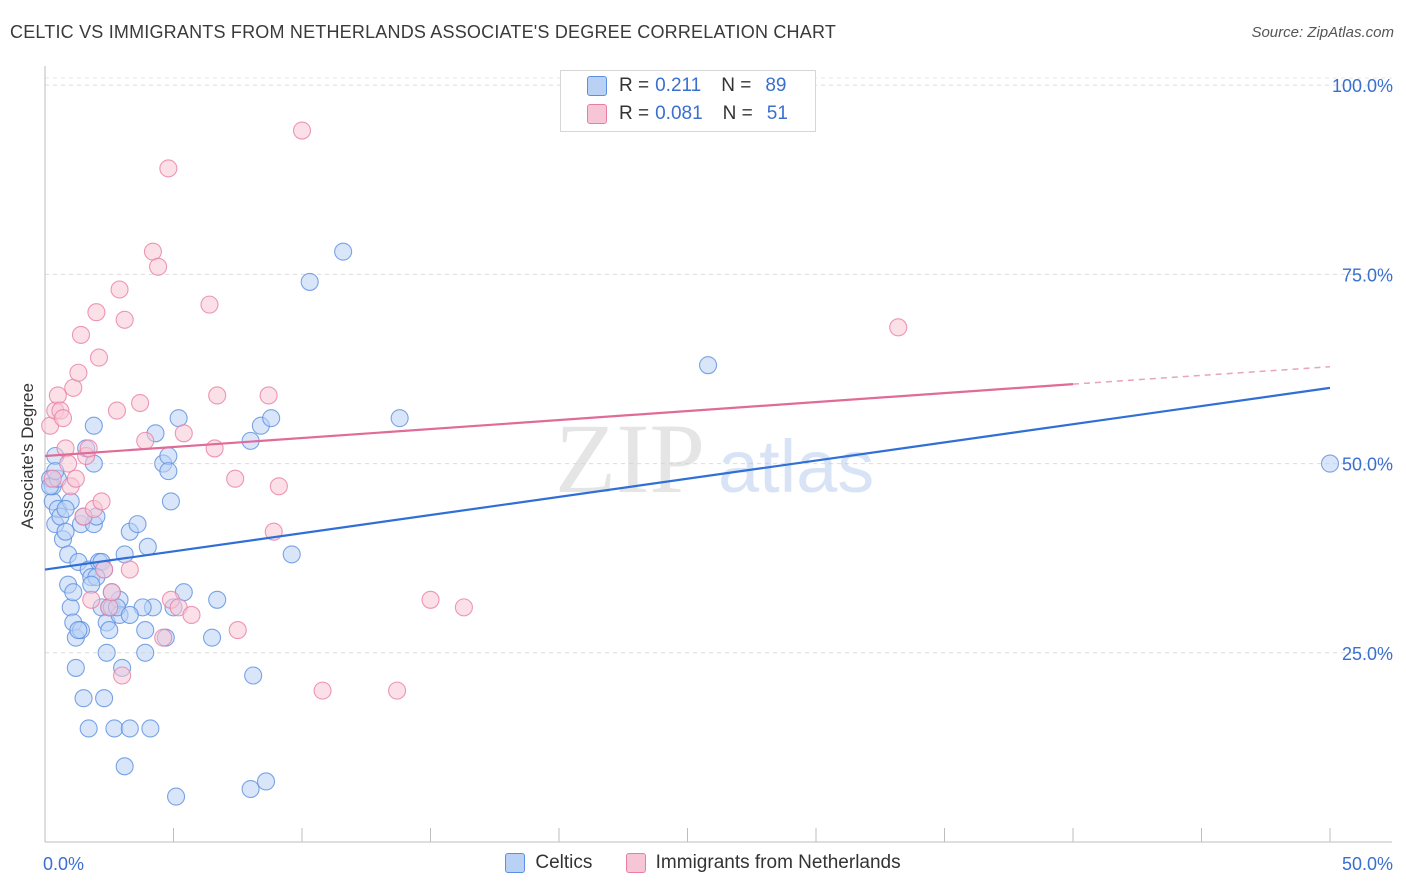 The width and height of the screenshot is (1406, 892). Describe the element at coordinates (27, 456) in the screenshot. I see `y-axis-label: Associate's Degree` at that location.